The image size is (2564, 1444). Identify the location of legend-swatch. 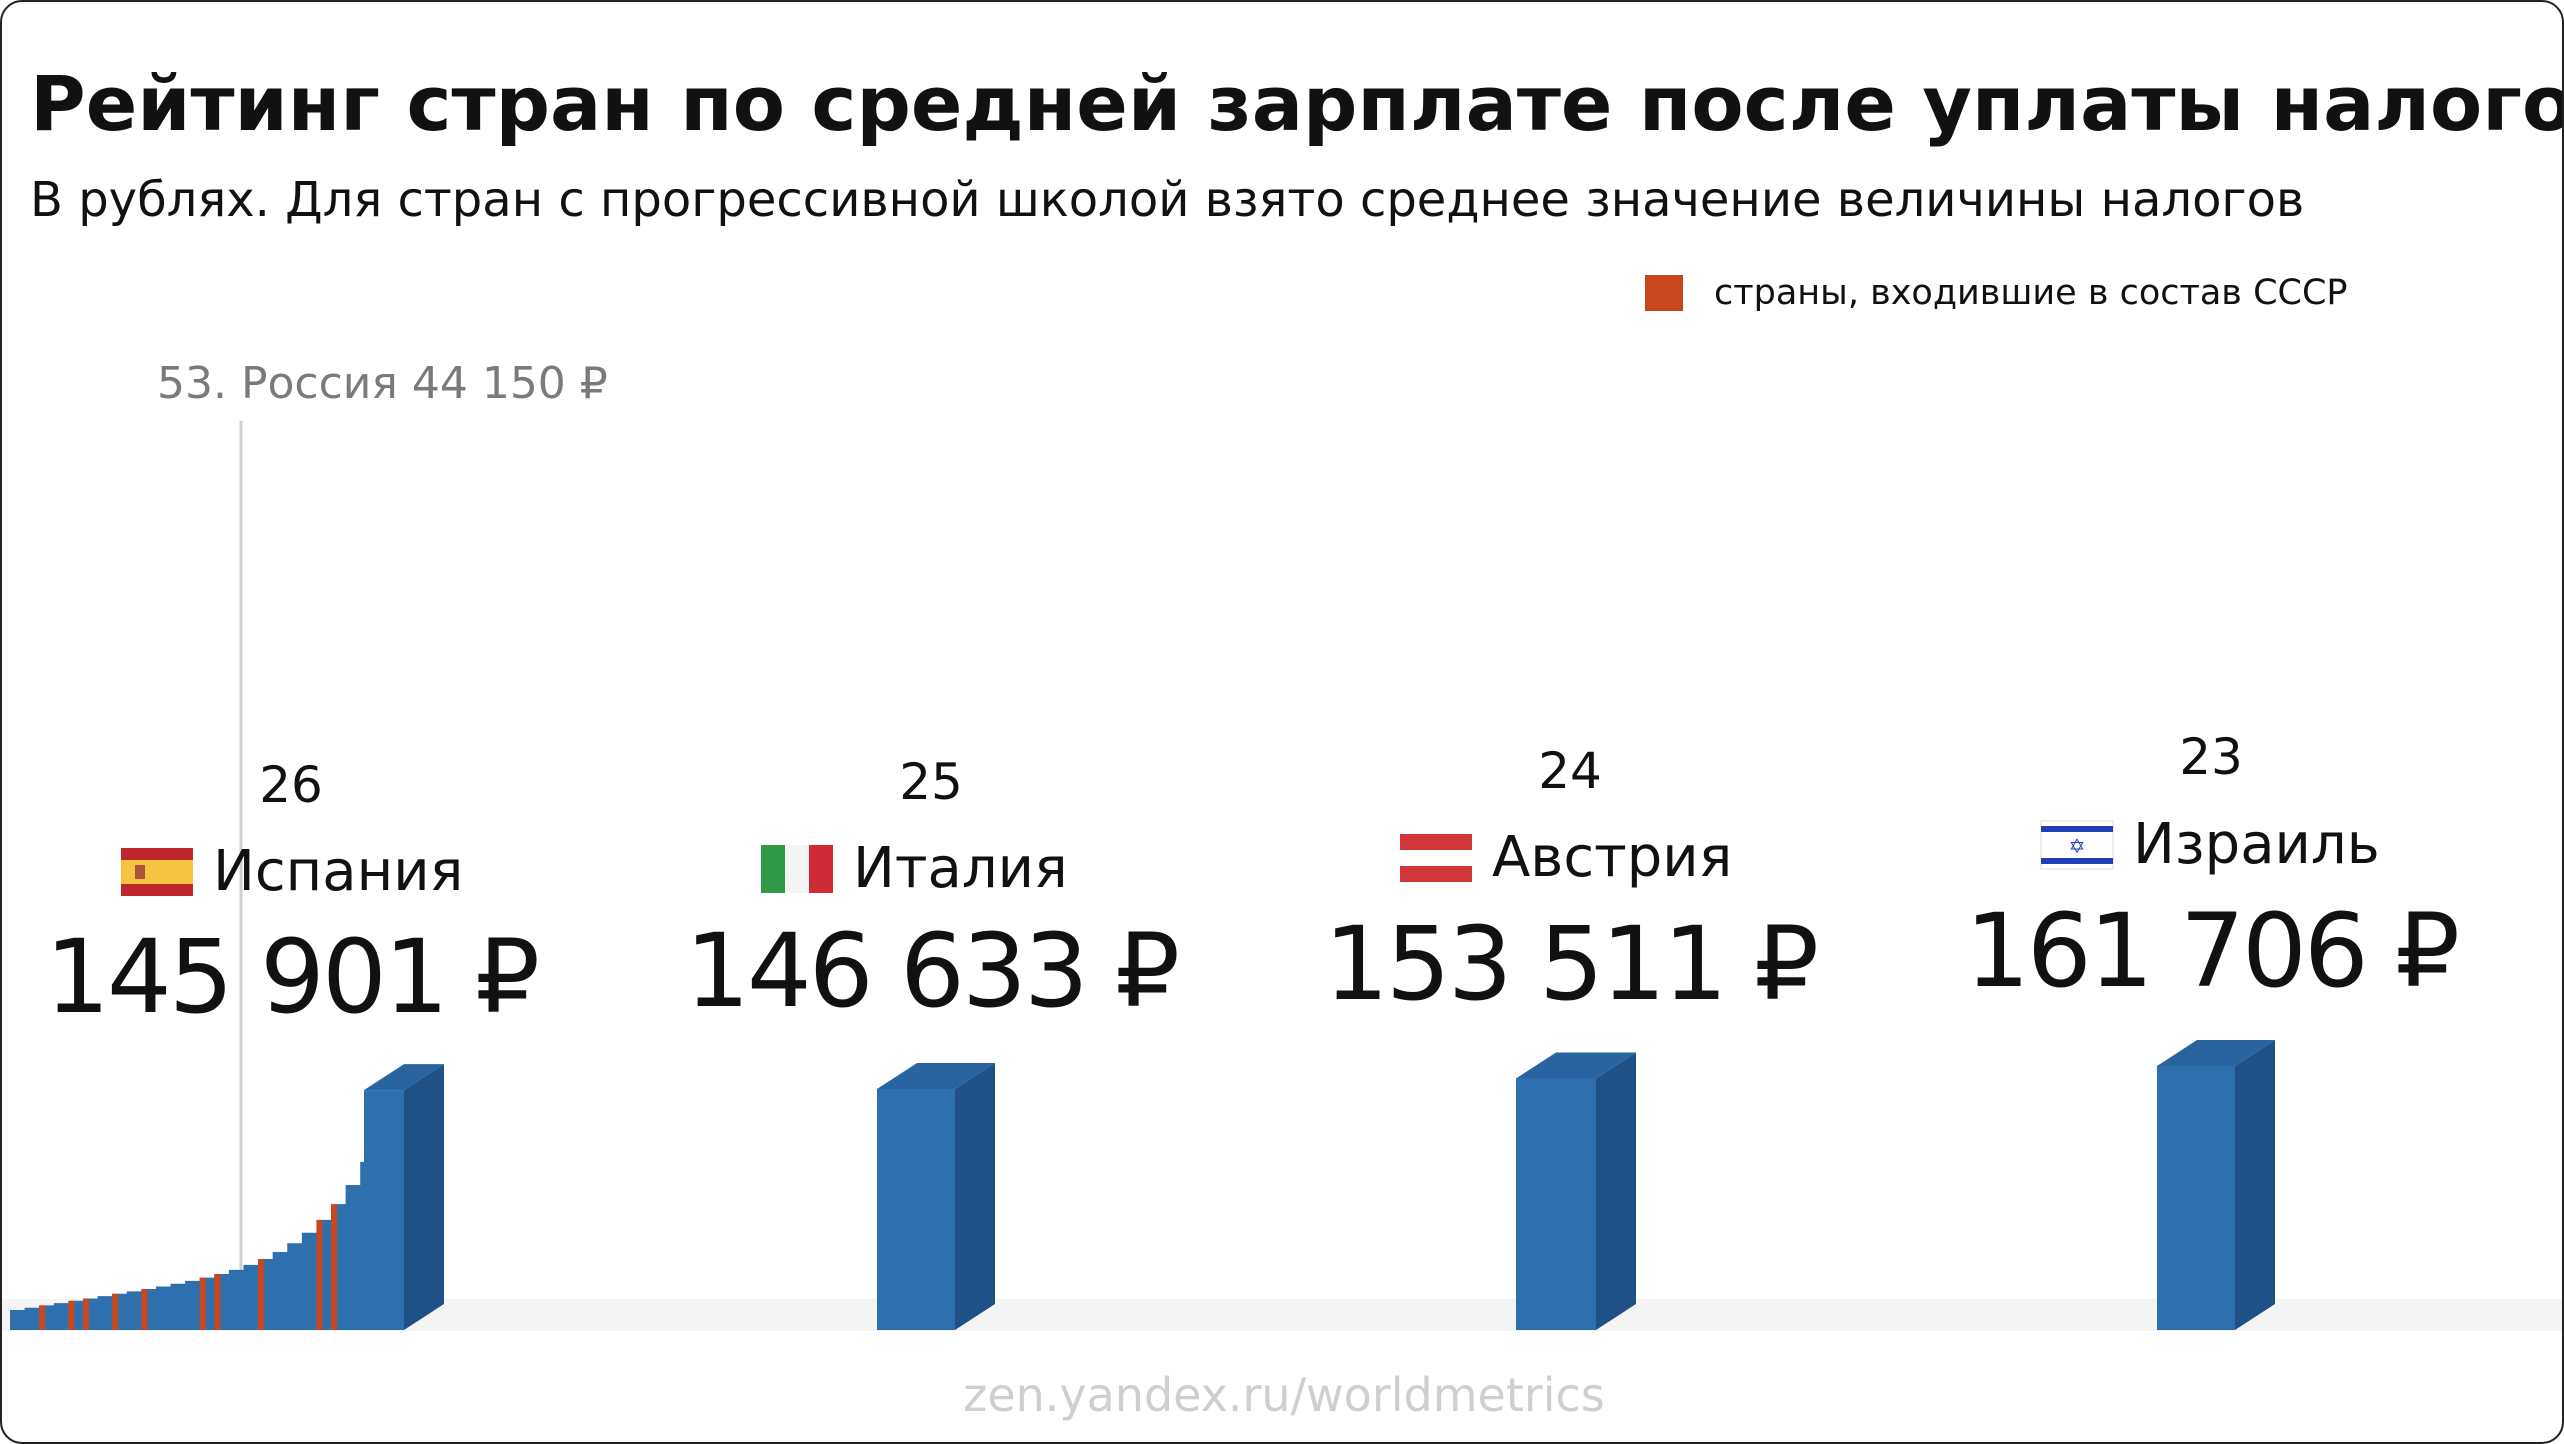
(1664, 293).